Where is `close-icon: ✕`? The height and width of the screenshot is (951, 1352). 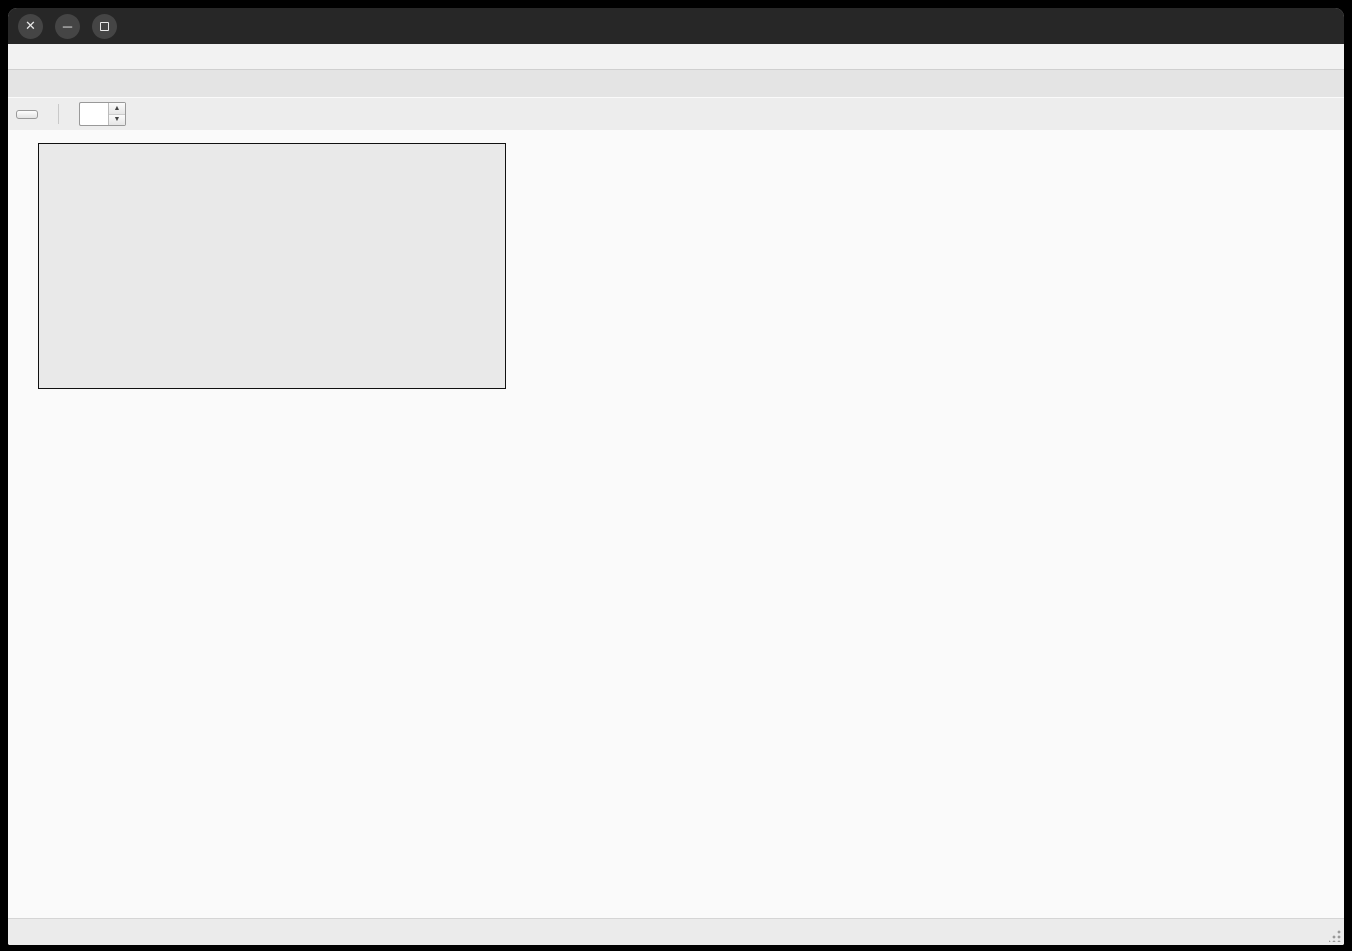 close-icon: ✕ is located at coordinates (30, 25).